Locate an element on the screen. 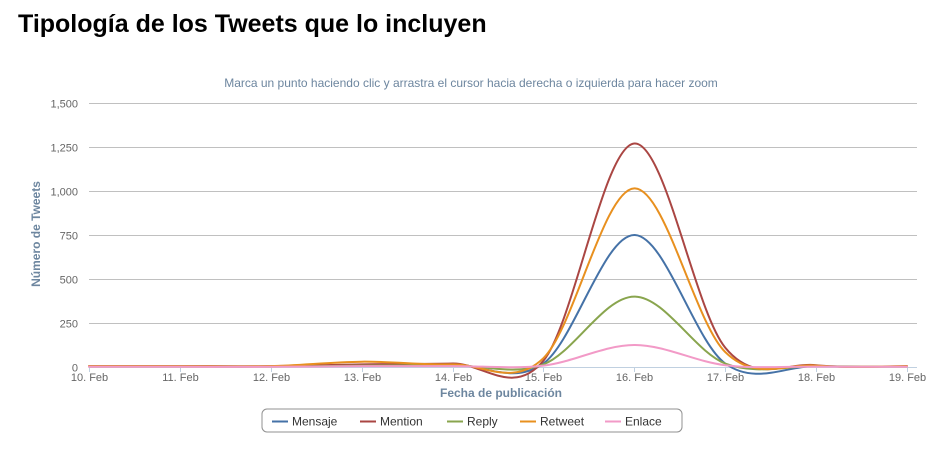 The width and height of the screenshot is (948, 449). legend-item-enlace: Enlace is located at coordinates (633, 422).